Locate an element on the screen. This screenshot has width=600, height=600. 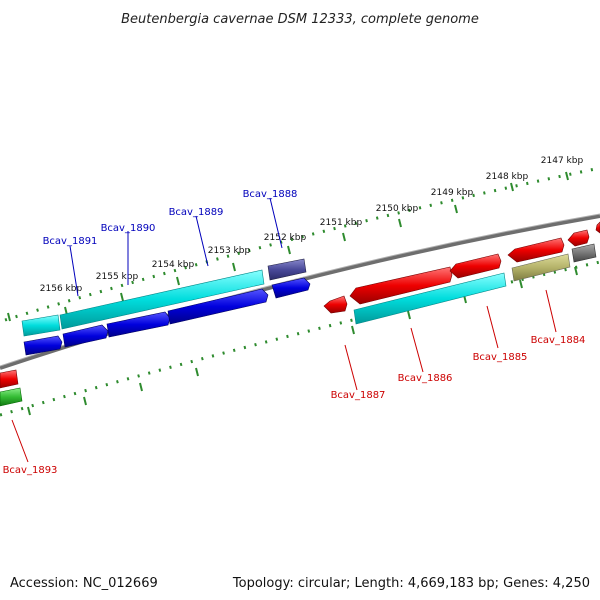
tick-label-2150: 2150 kbp is located at coordinates (397, 209).